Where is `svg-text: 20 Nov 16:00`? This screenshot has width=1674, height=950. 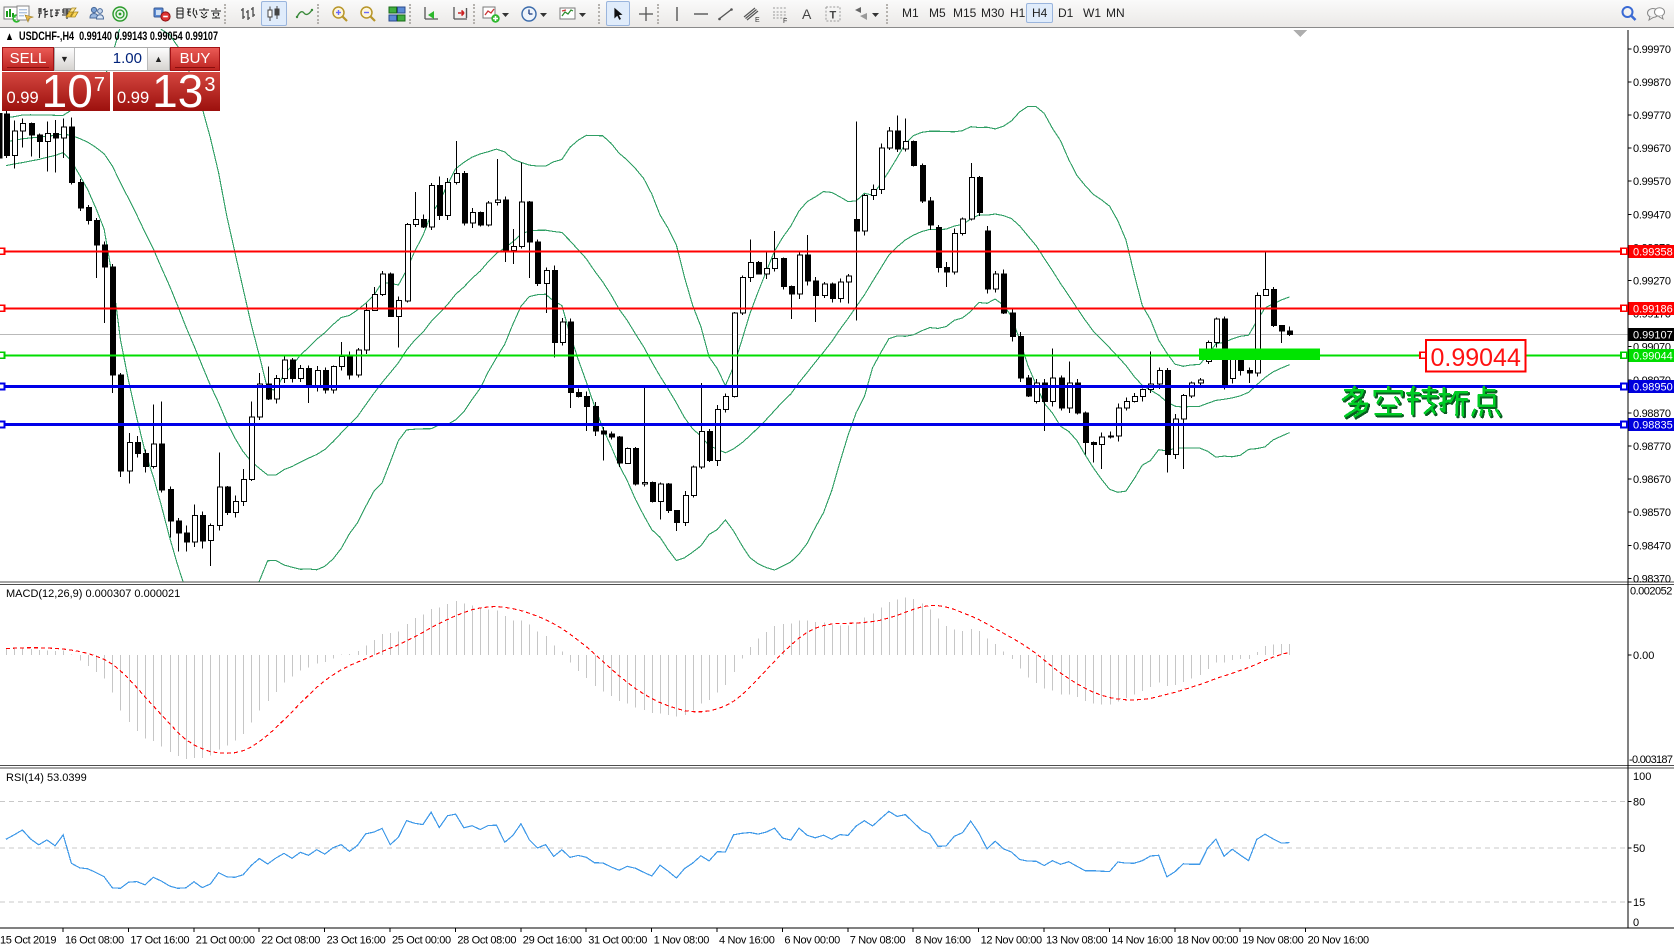
svg-text: 20 Nov 16:00 is located at coordinates (1338, 941).